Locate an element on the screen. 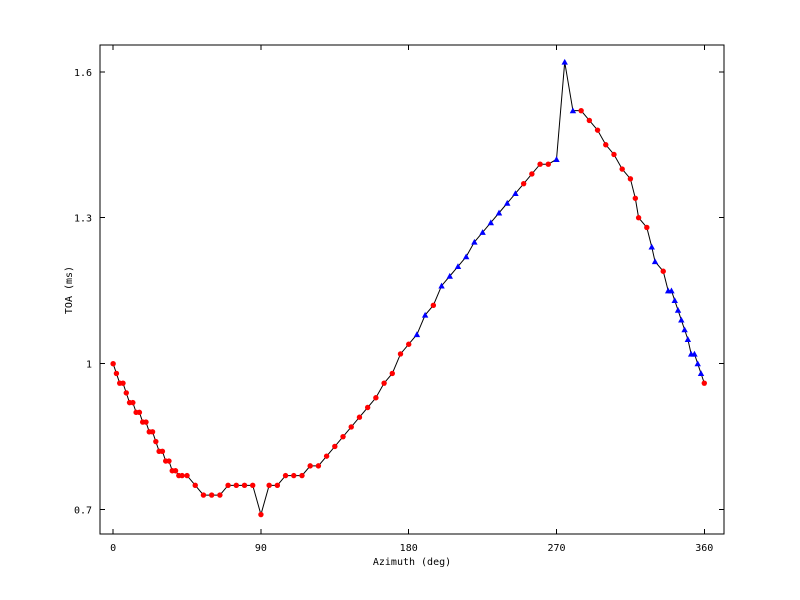 This screenshot has width=800, height=600. y-axis-label: TOA (ms) is located at coordinates (69, 290).